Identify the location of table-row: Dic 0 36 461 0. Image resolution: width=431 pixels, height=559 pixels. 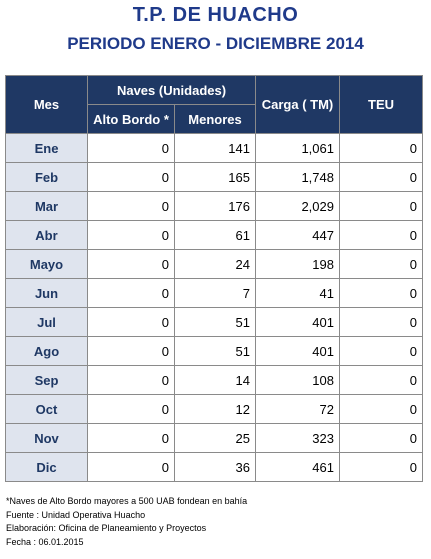
(214, 467).